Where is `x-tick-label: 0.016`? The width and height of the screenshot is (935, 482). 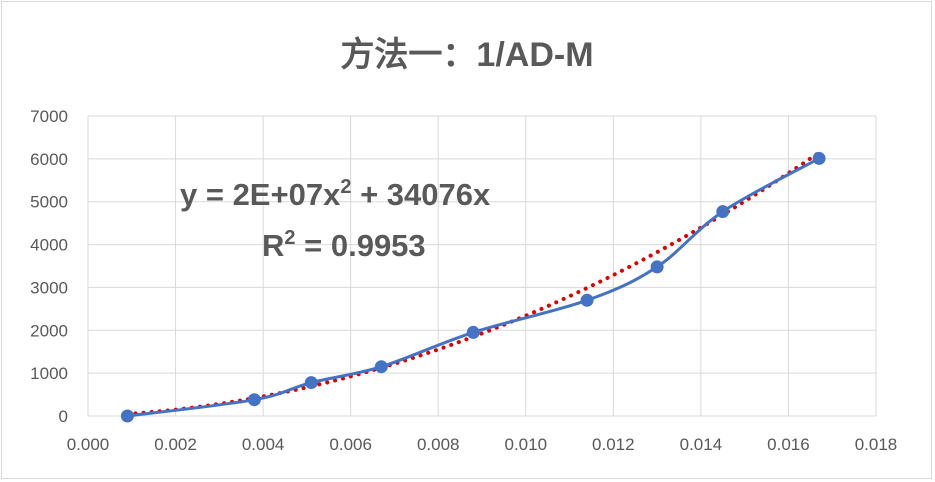 x-tick-label: 0.016 is located at coordinates (788, 444).